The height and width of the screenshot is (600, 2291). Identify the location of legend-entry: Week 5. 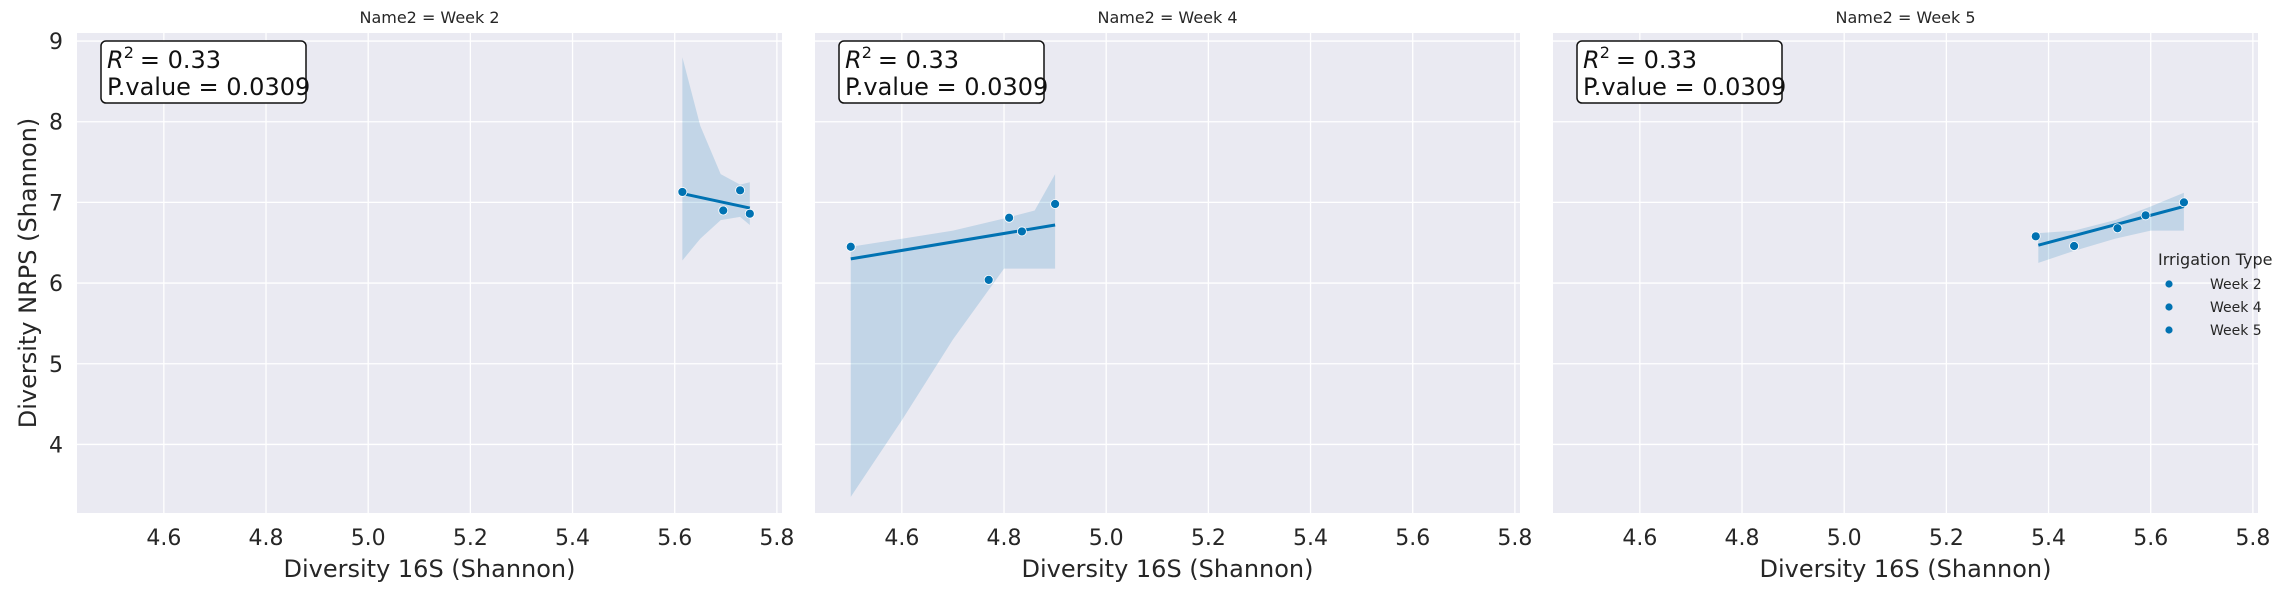
(2236, 331).